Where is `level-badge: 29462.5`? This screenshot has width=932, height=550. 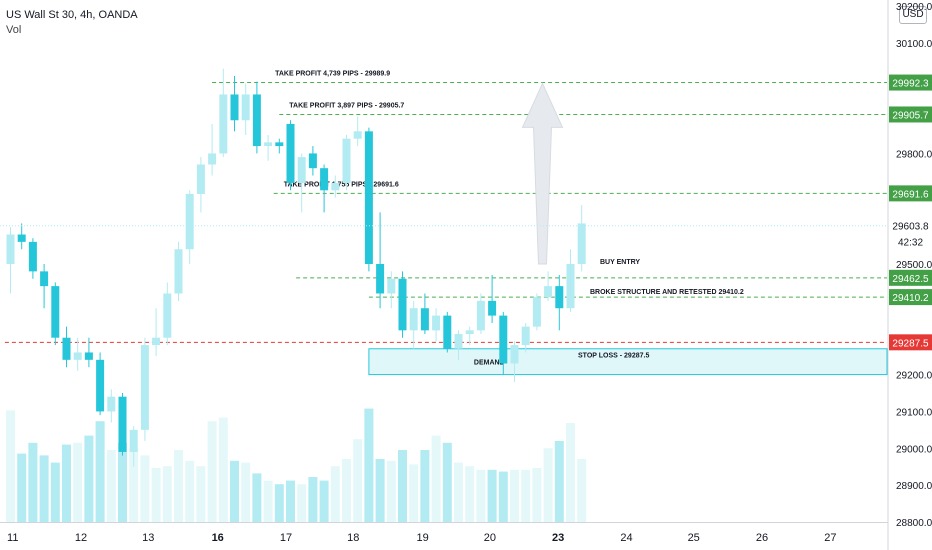
level-badge: 29462.5 is located at coordinates (910, 279).